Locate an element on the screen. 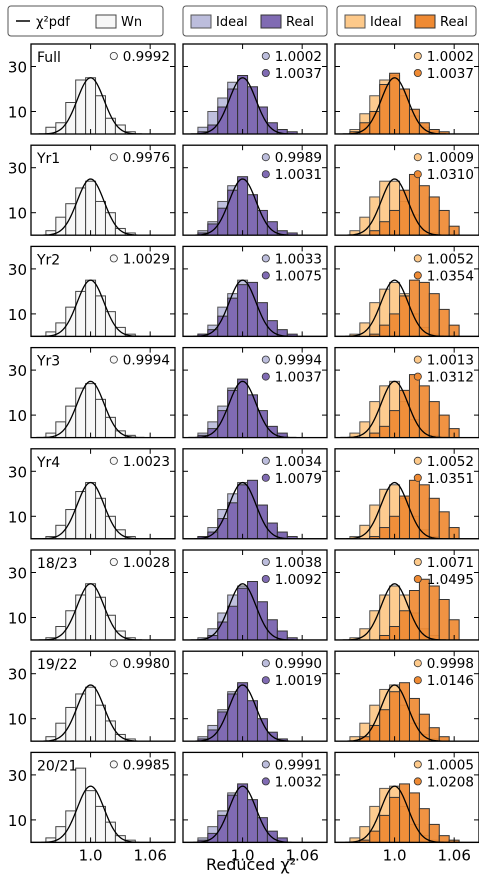 This screenshot has height=883, width=479. stat-value-real-p: 1.0037 is located at coordinates (298, 378).